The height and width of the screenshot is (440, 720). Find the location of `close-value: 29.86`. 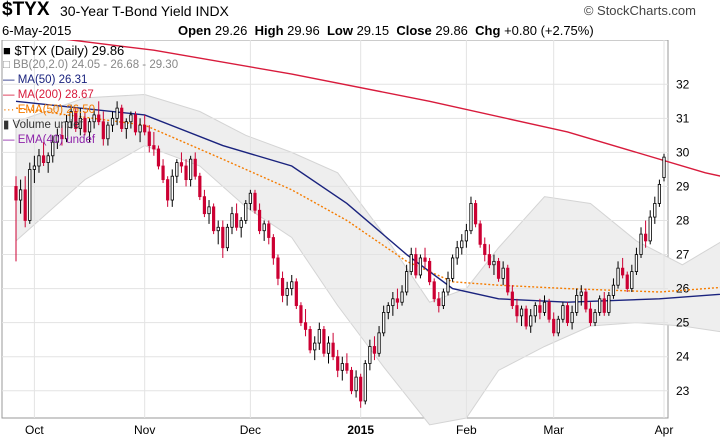

close-value: 29.86 is located at coordinates (451, 30).